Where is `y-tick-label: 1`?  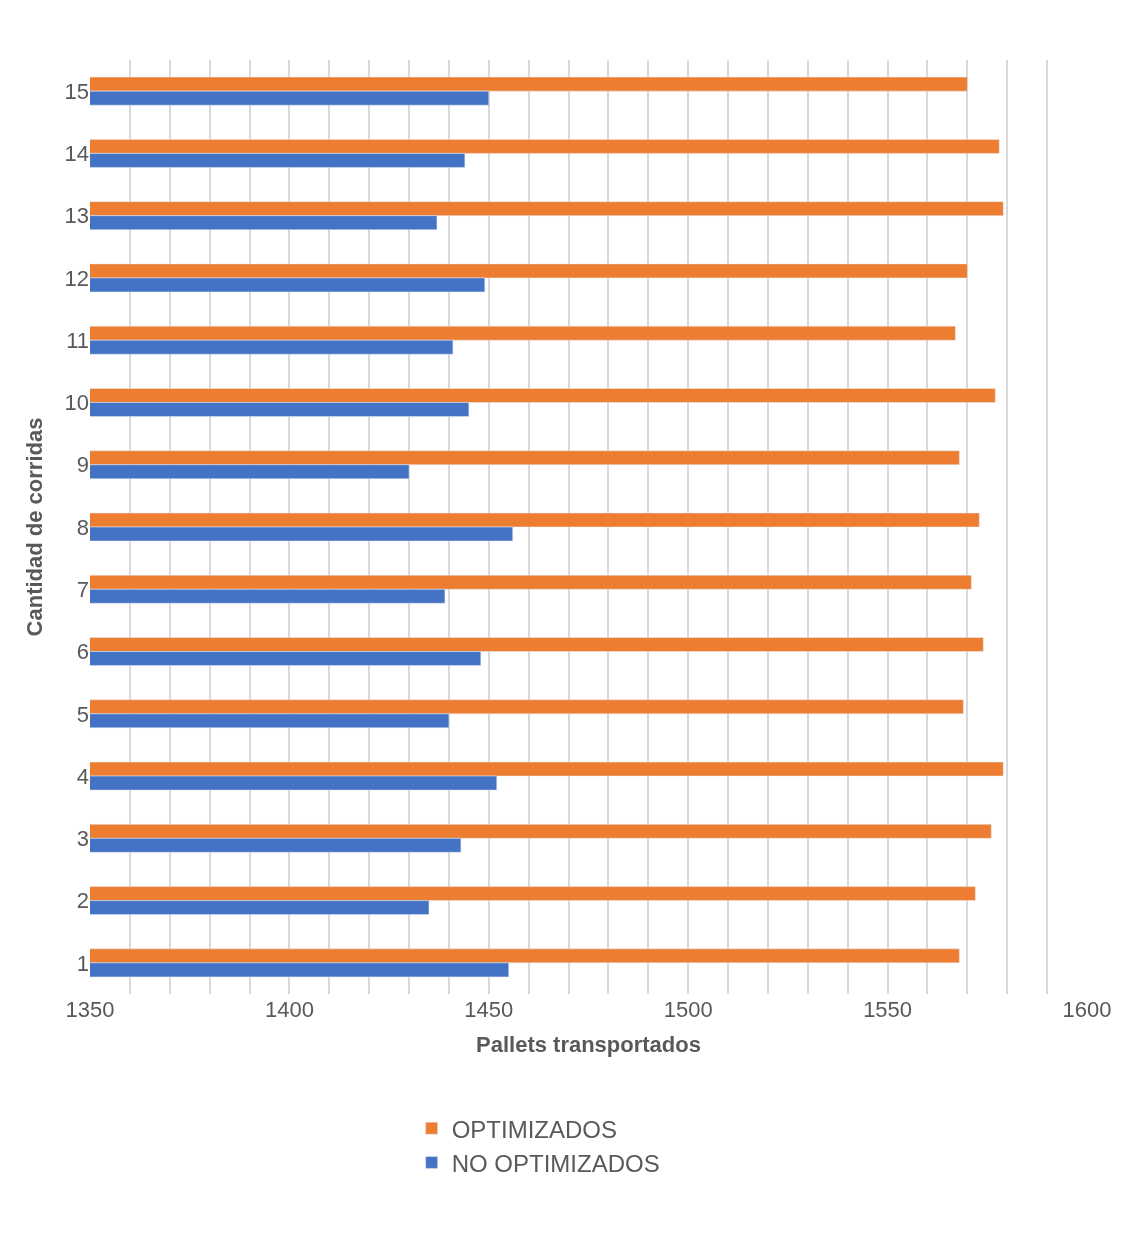 y-tick-label: 1 is located at coordinates (82, 963).